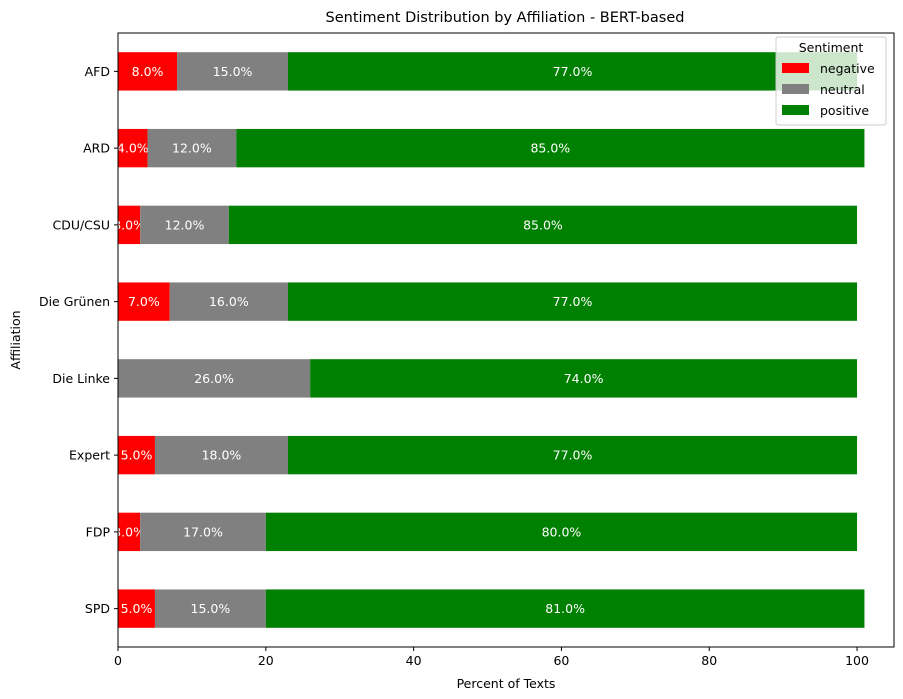  Describe the element at coordinates (491, 657) in the screenshot. I see `x-axis: 0 20 40 60 80 100` at that location.